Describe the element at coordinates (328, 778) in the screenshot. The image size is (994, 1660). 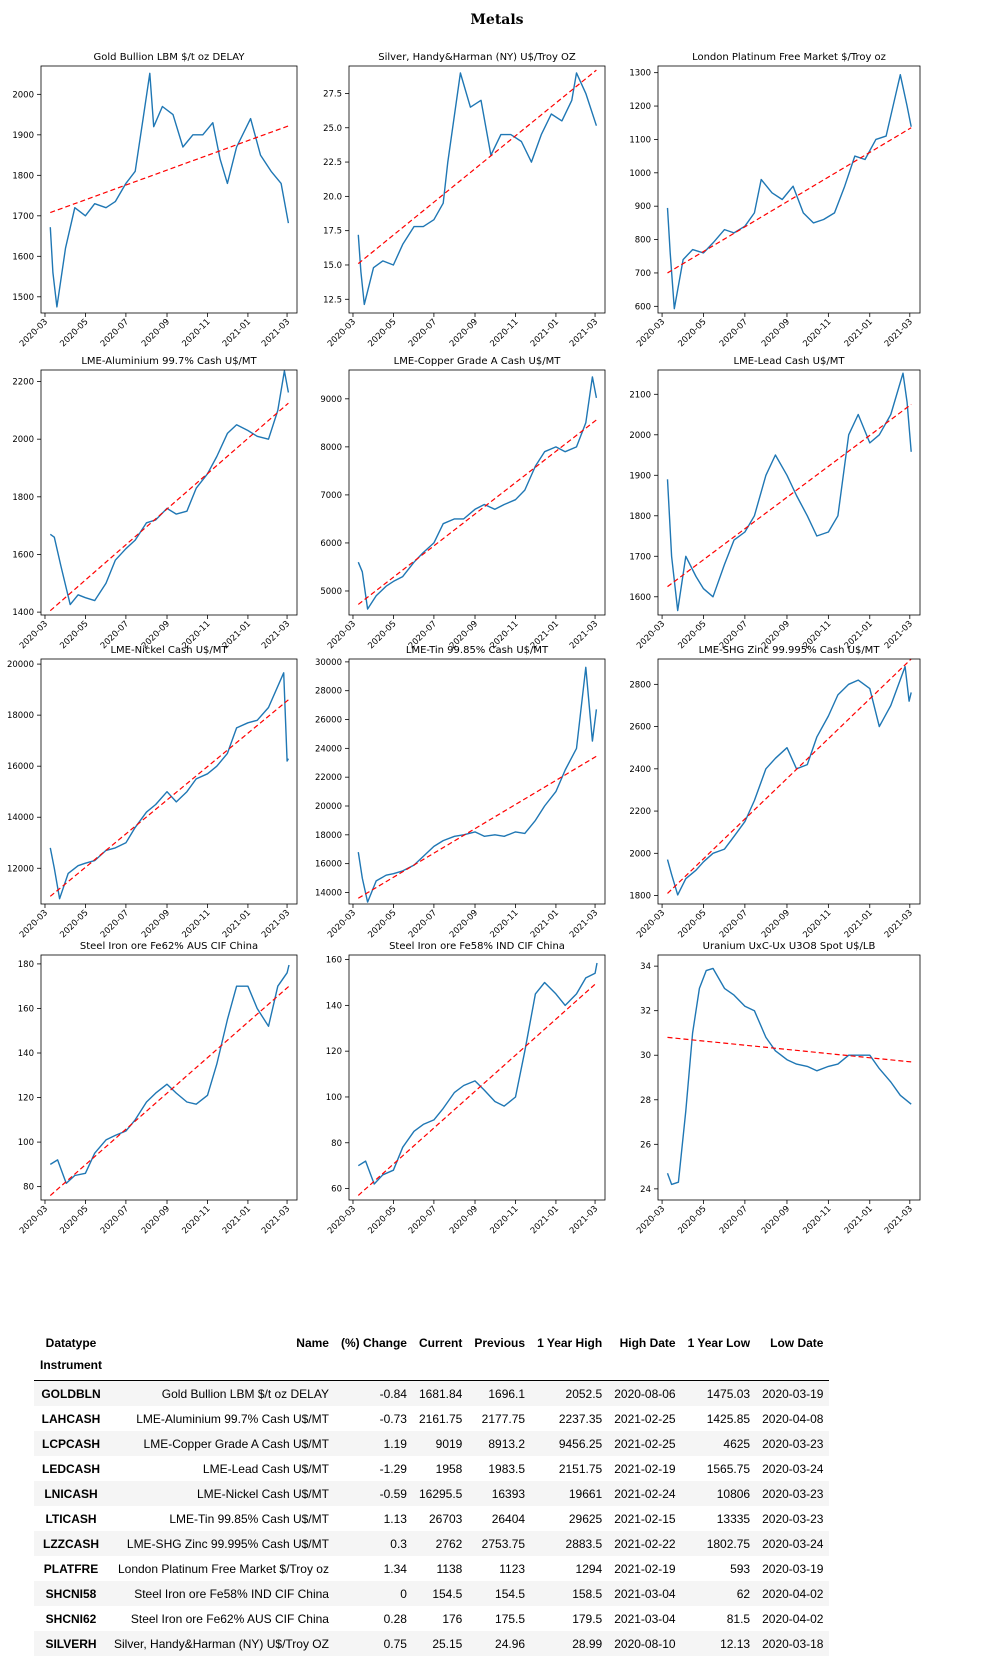
I see `y-tick-label: 22000` at that location.